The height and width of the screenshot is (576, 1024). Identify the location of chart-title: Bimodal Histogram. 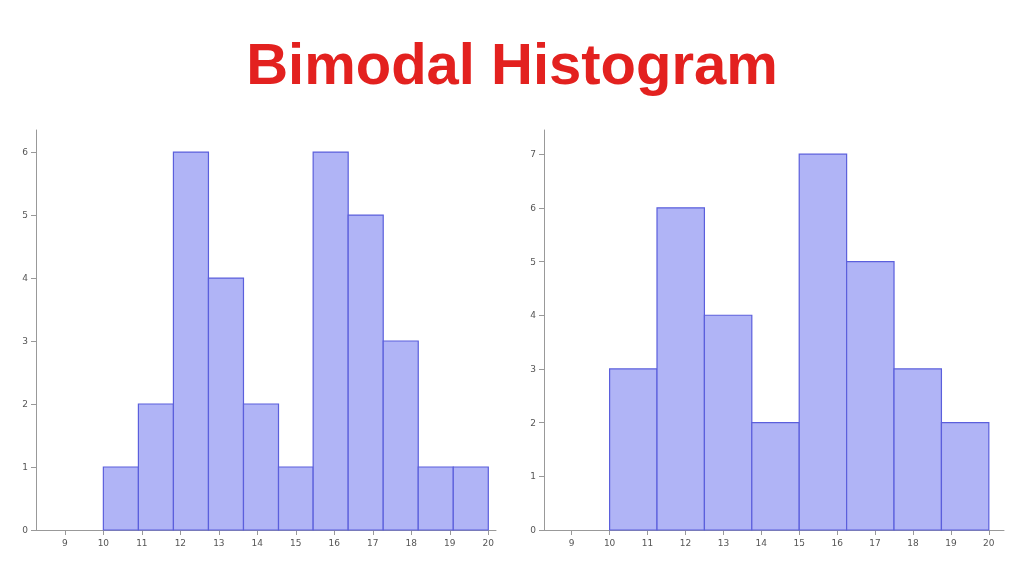
(512, 63).